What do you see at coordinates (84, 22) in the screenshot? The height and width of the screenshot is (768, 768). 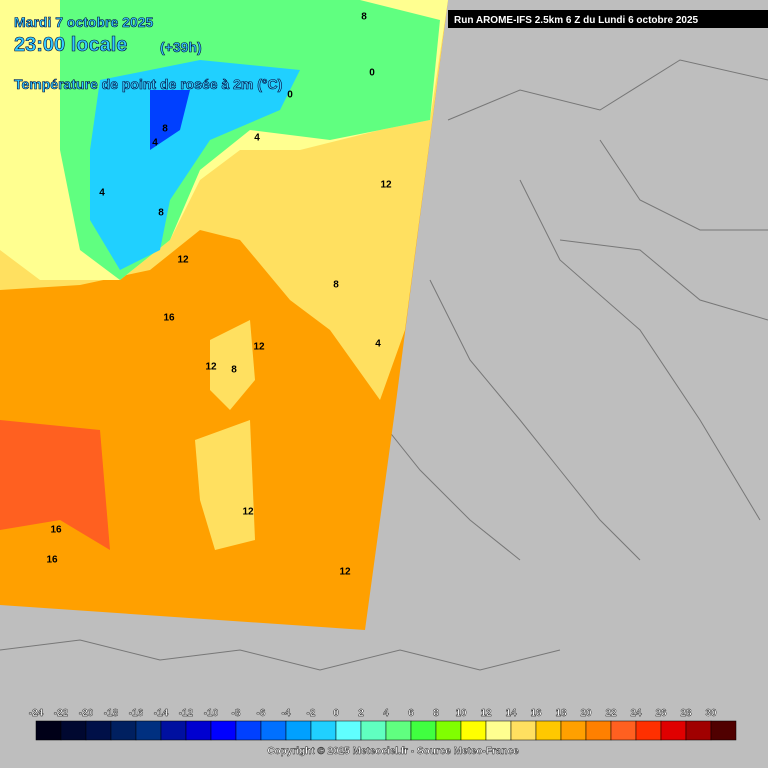 I see `date: Mardi 7 octobre 2025` at bounding box center [84, 22].